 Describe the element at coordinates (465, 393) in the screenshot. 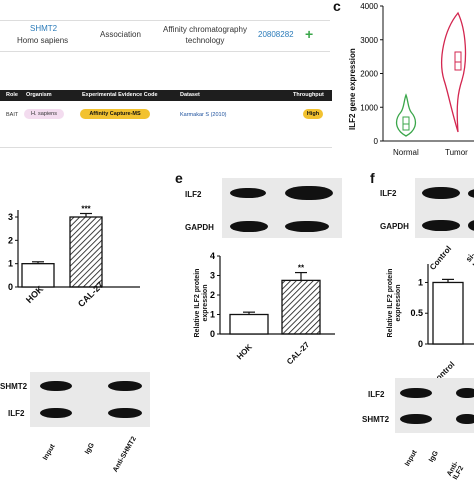

I see `band-coip-right-ilf2-anti` at that location.